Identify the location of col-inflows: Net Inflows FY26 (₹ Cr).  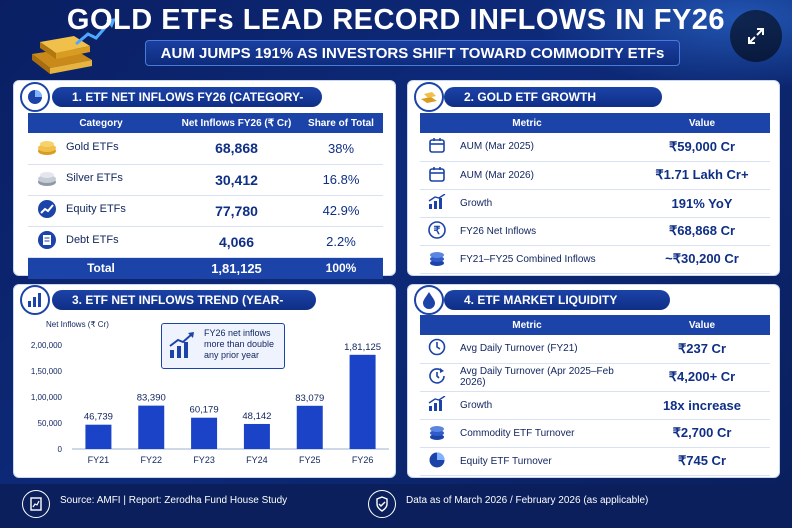
(236, 123).